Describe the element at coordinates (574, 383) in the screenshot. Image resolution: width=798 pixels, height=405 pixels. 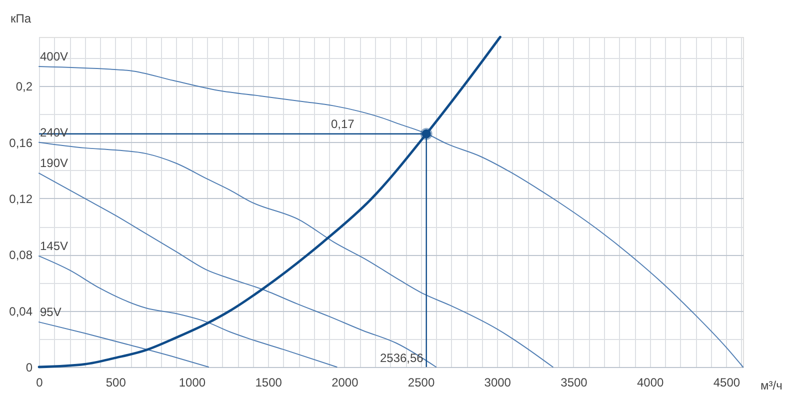
I see `x-tick-label: 3500` at that location.